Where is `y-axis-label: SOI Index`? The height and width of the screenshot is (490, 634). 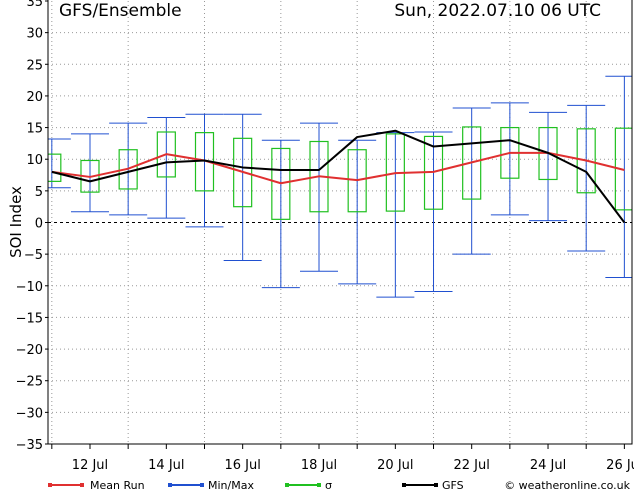
y-axis-label: SOI Index is located at coordinates (16, 222).